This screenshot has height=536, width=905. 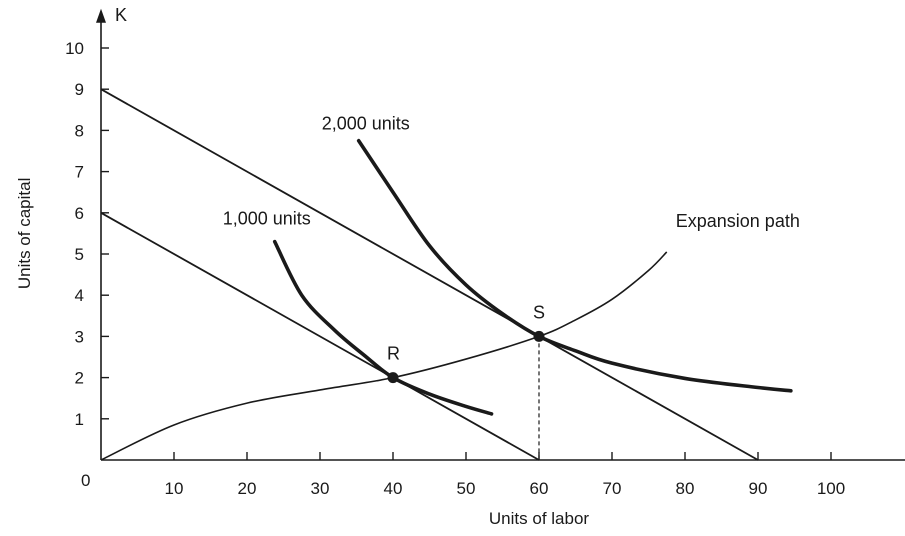 I want to click on x-tick-label: 30, so click(x=320, y=488).